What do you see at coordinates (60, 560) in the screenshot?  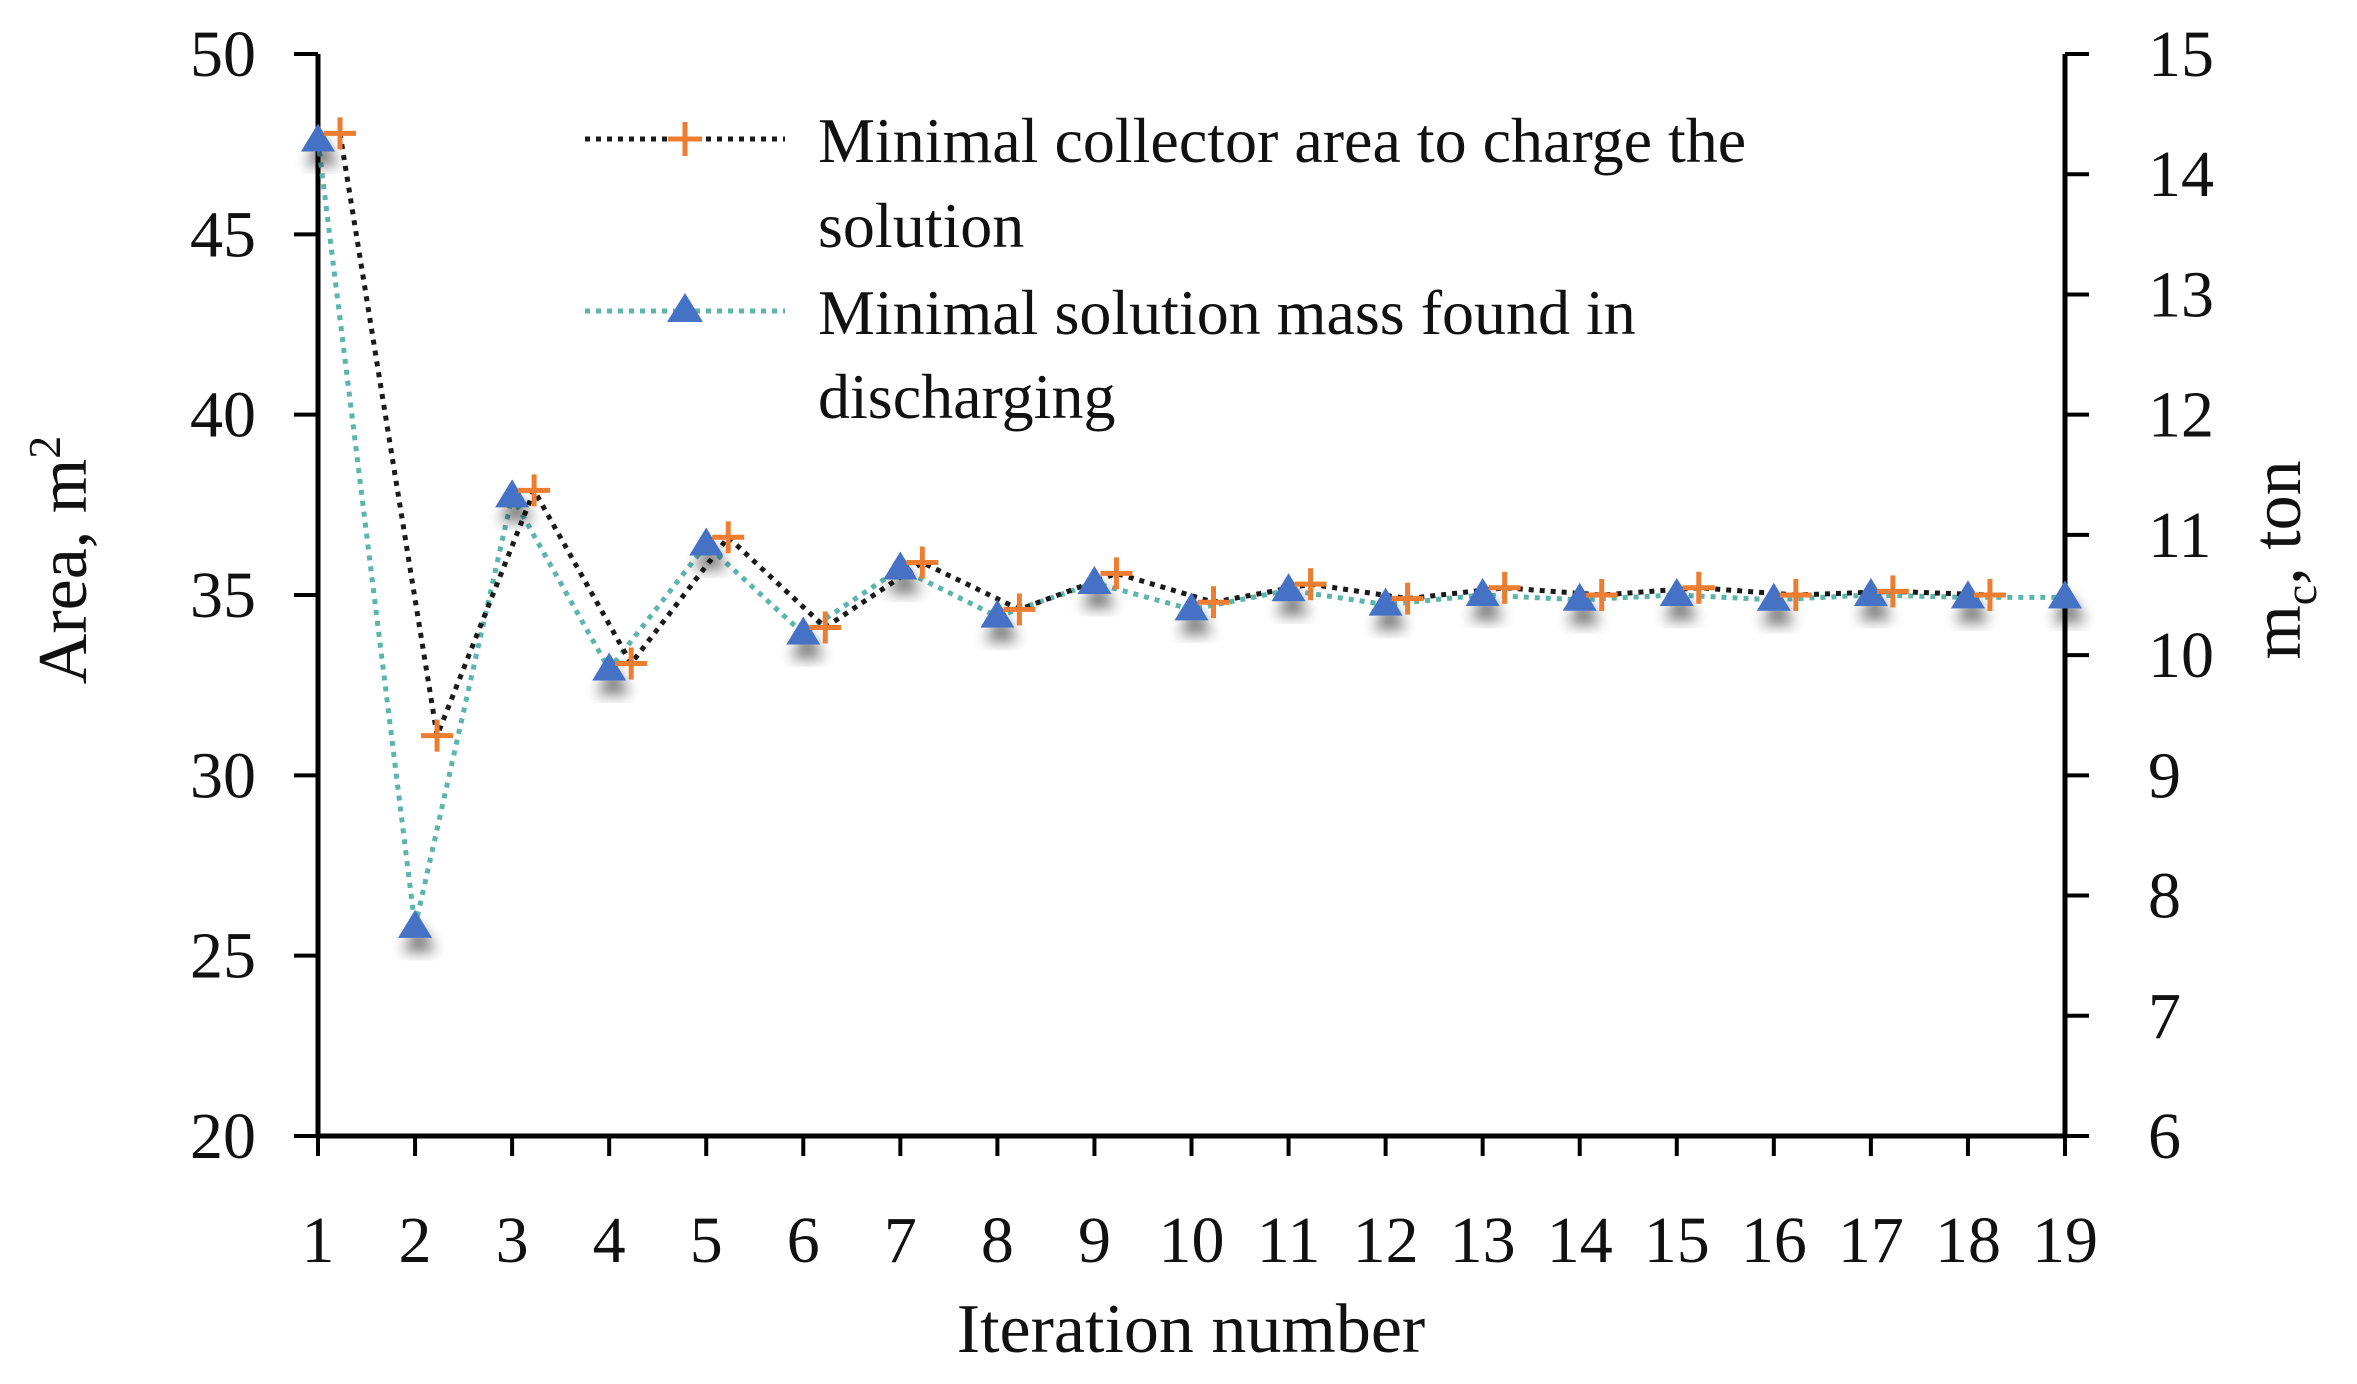 I see `left-y-axis-title: Area, m2` at bounding box center [60, 560].